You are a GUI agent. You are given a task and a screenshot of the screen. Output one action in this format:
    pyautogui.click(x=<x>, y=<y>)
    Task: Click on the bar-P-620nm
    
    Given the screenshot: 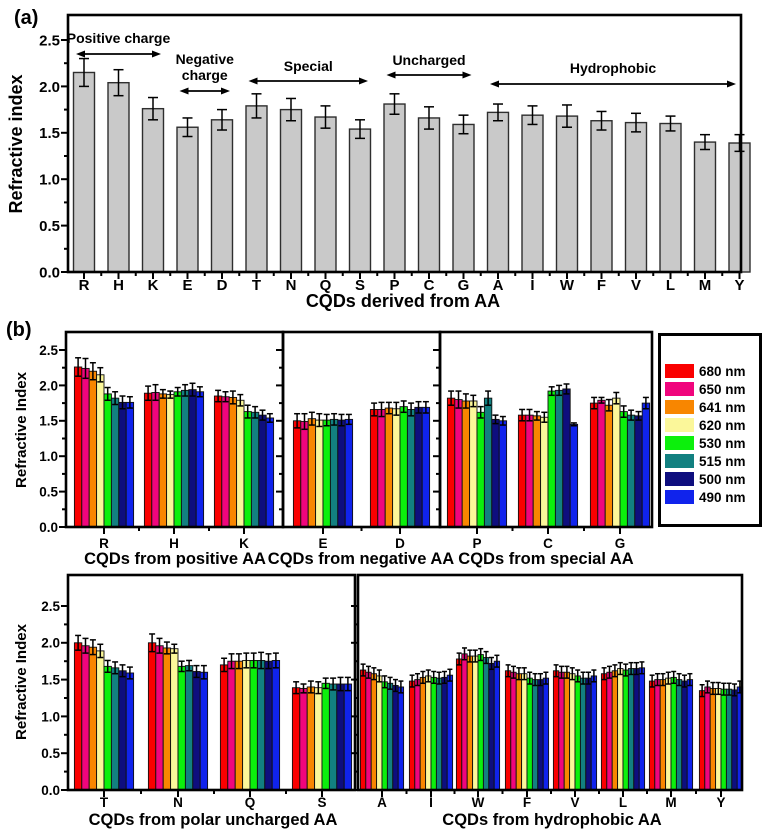 What is the action you would take?
    pyautogui.click(x=473, y=464)
    